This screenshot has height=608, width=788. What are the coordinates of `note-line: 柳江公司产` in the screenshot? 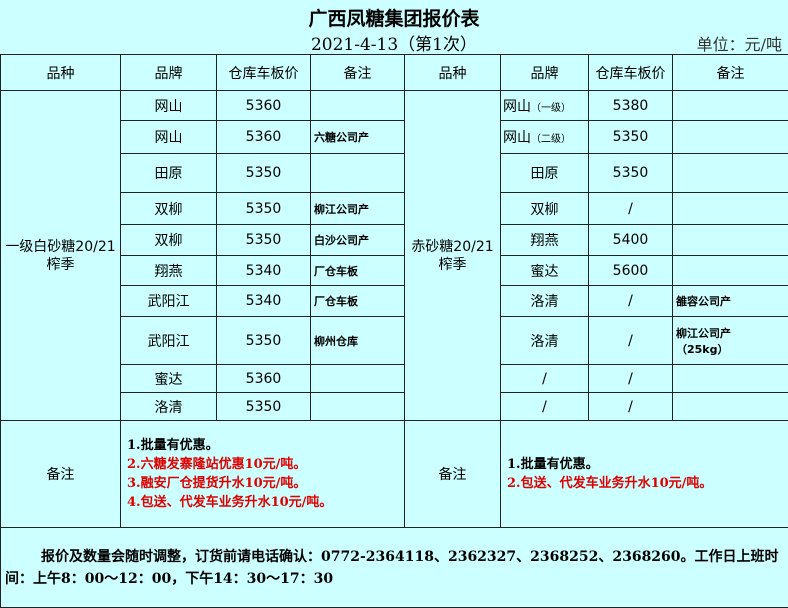 It's located at (732, 333).